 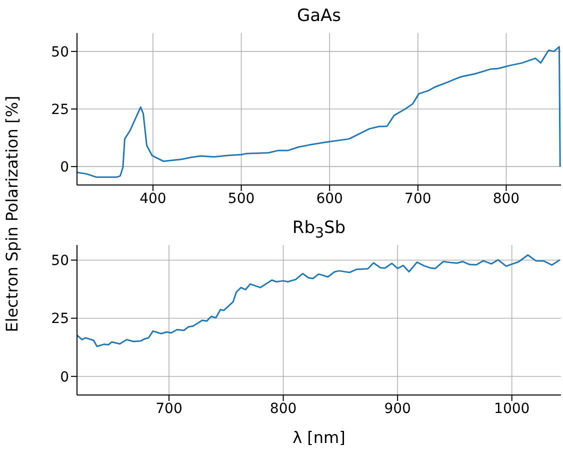 What do you see at coordinates (512, 408) in the screenshot?
I see `x-tick-label: 1000` at bounding box center [512, 408].